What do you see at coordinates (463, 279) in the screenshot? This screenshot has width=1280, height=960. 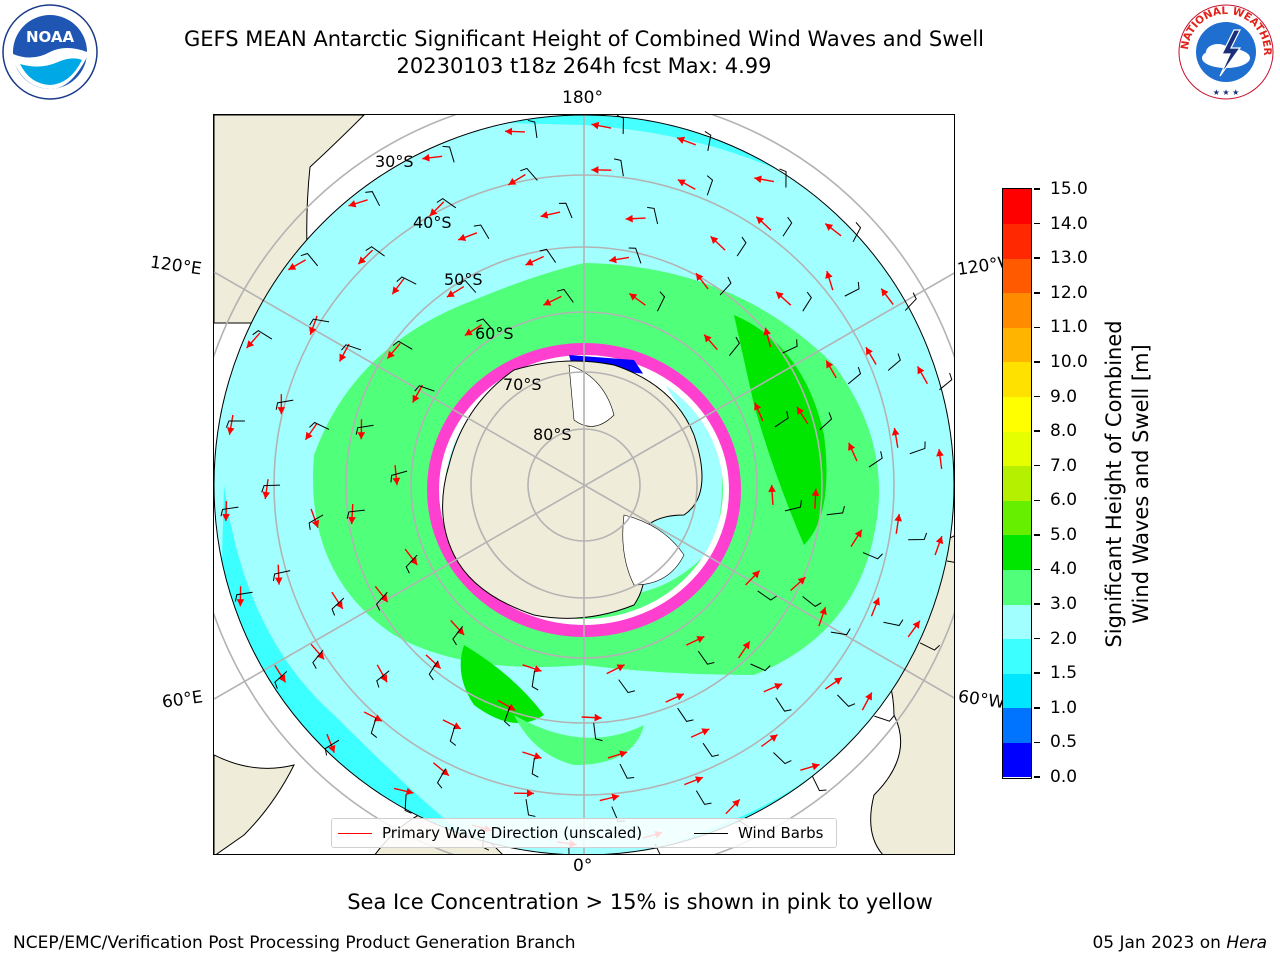 I see `lat-label-50s: 50°S` at bounding box center [463, 279].